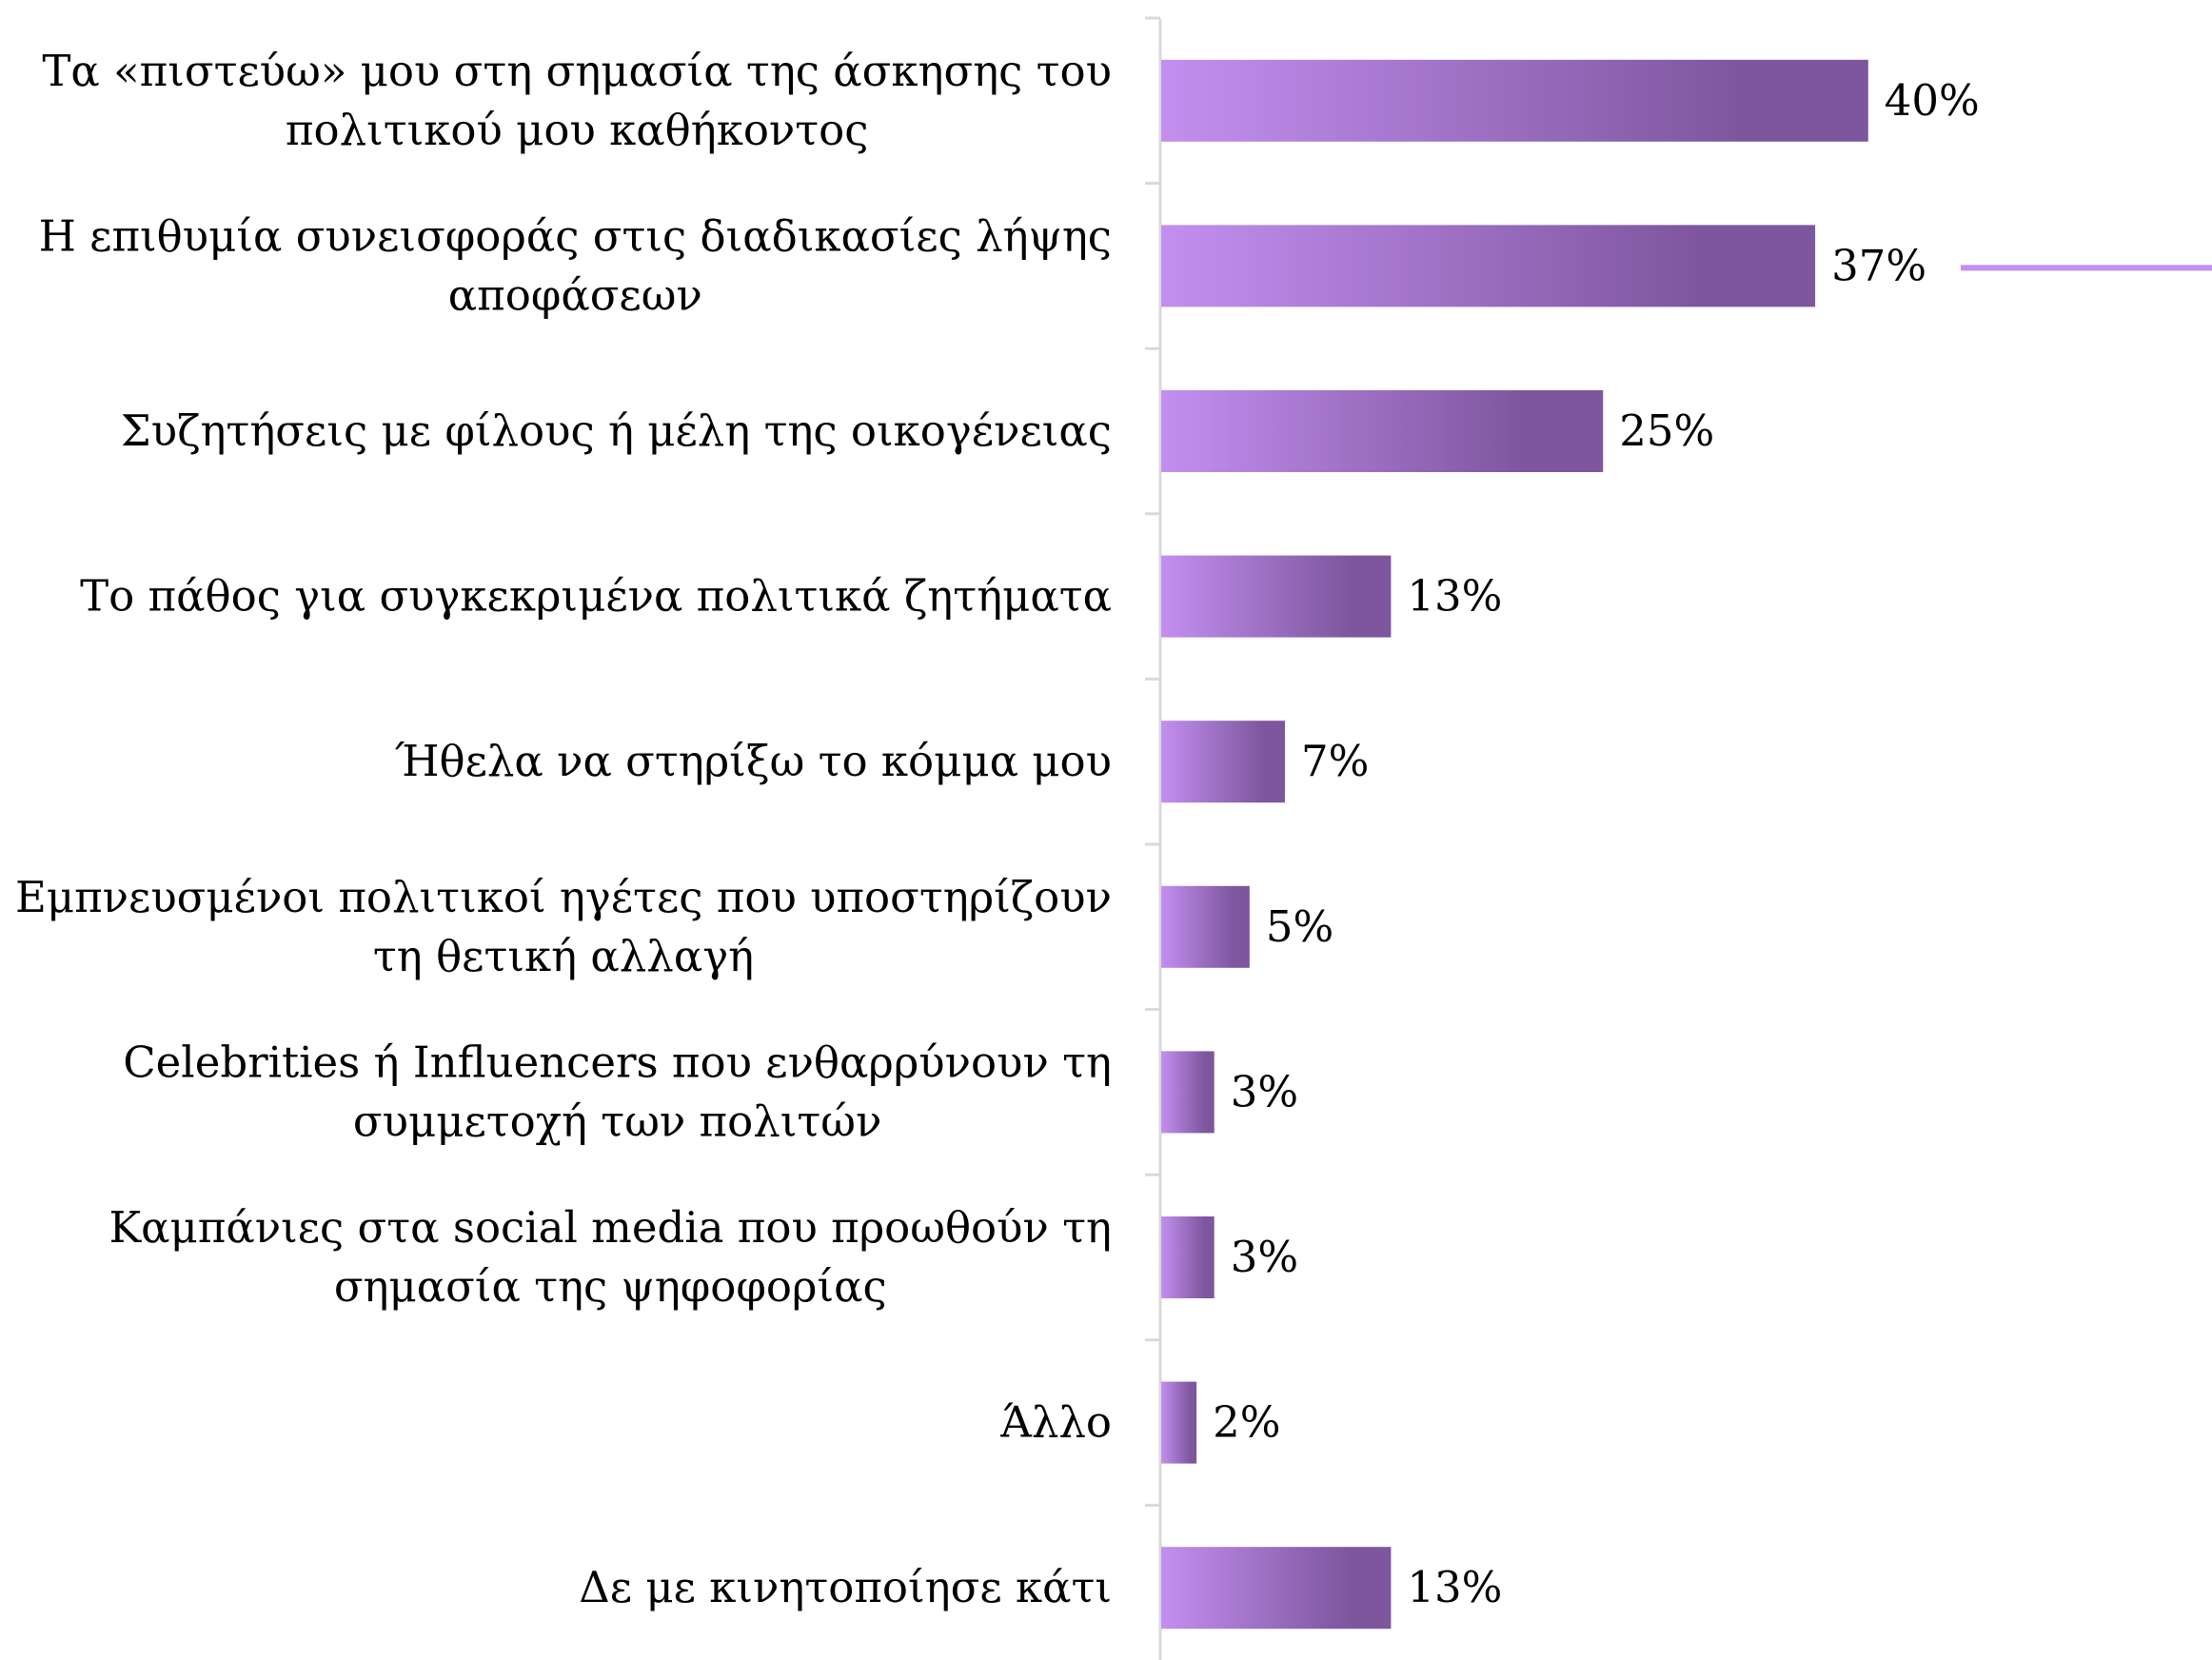 The image size is (2212, 1660). Describe the element at coordinates (577, 130) in the screenshot. I see `category-label-line: πολιτικού μου καθήκοντος` at that location.